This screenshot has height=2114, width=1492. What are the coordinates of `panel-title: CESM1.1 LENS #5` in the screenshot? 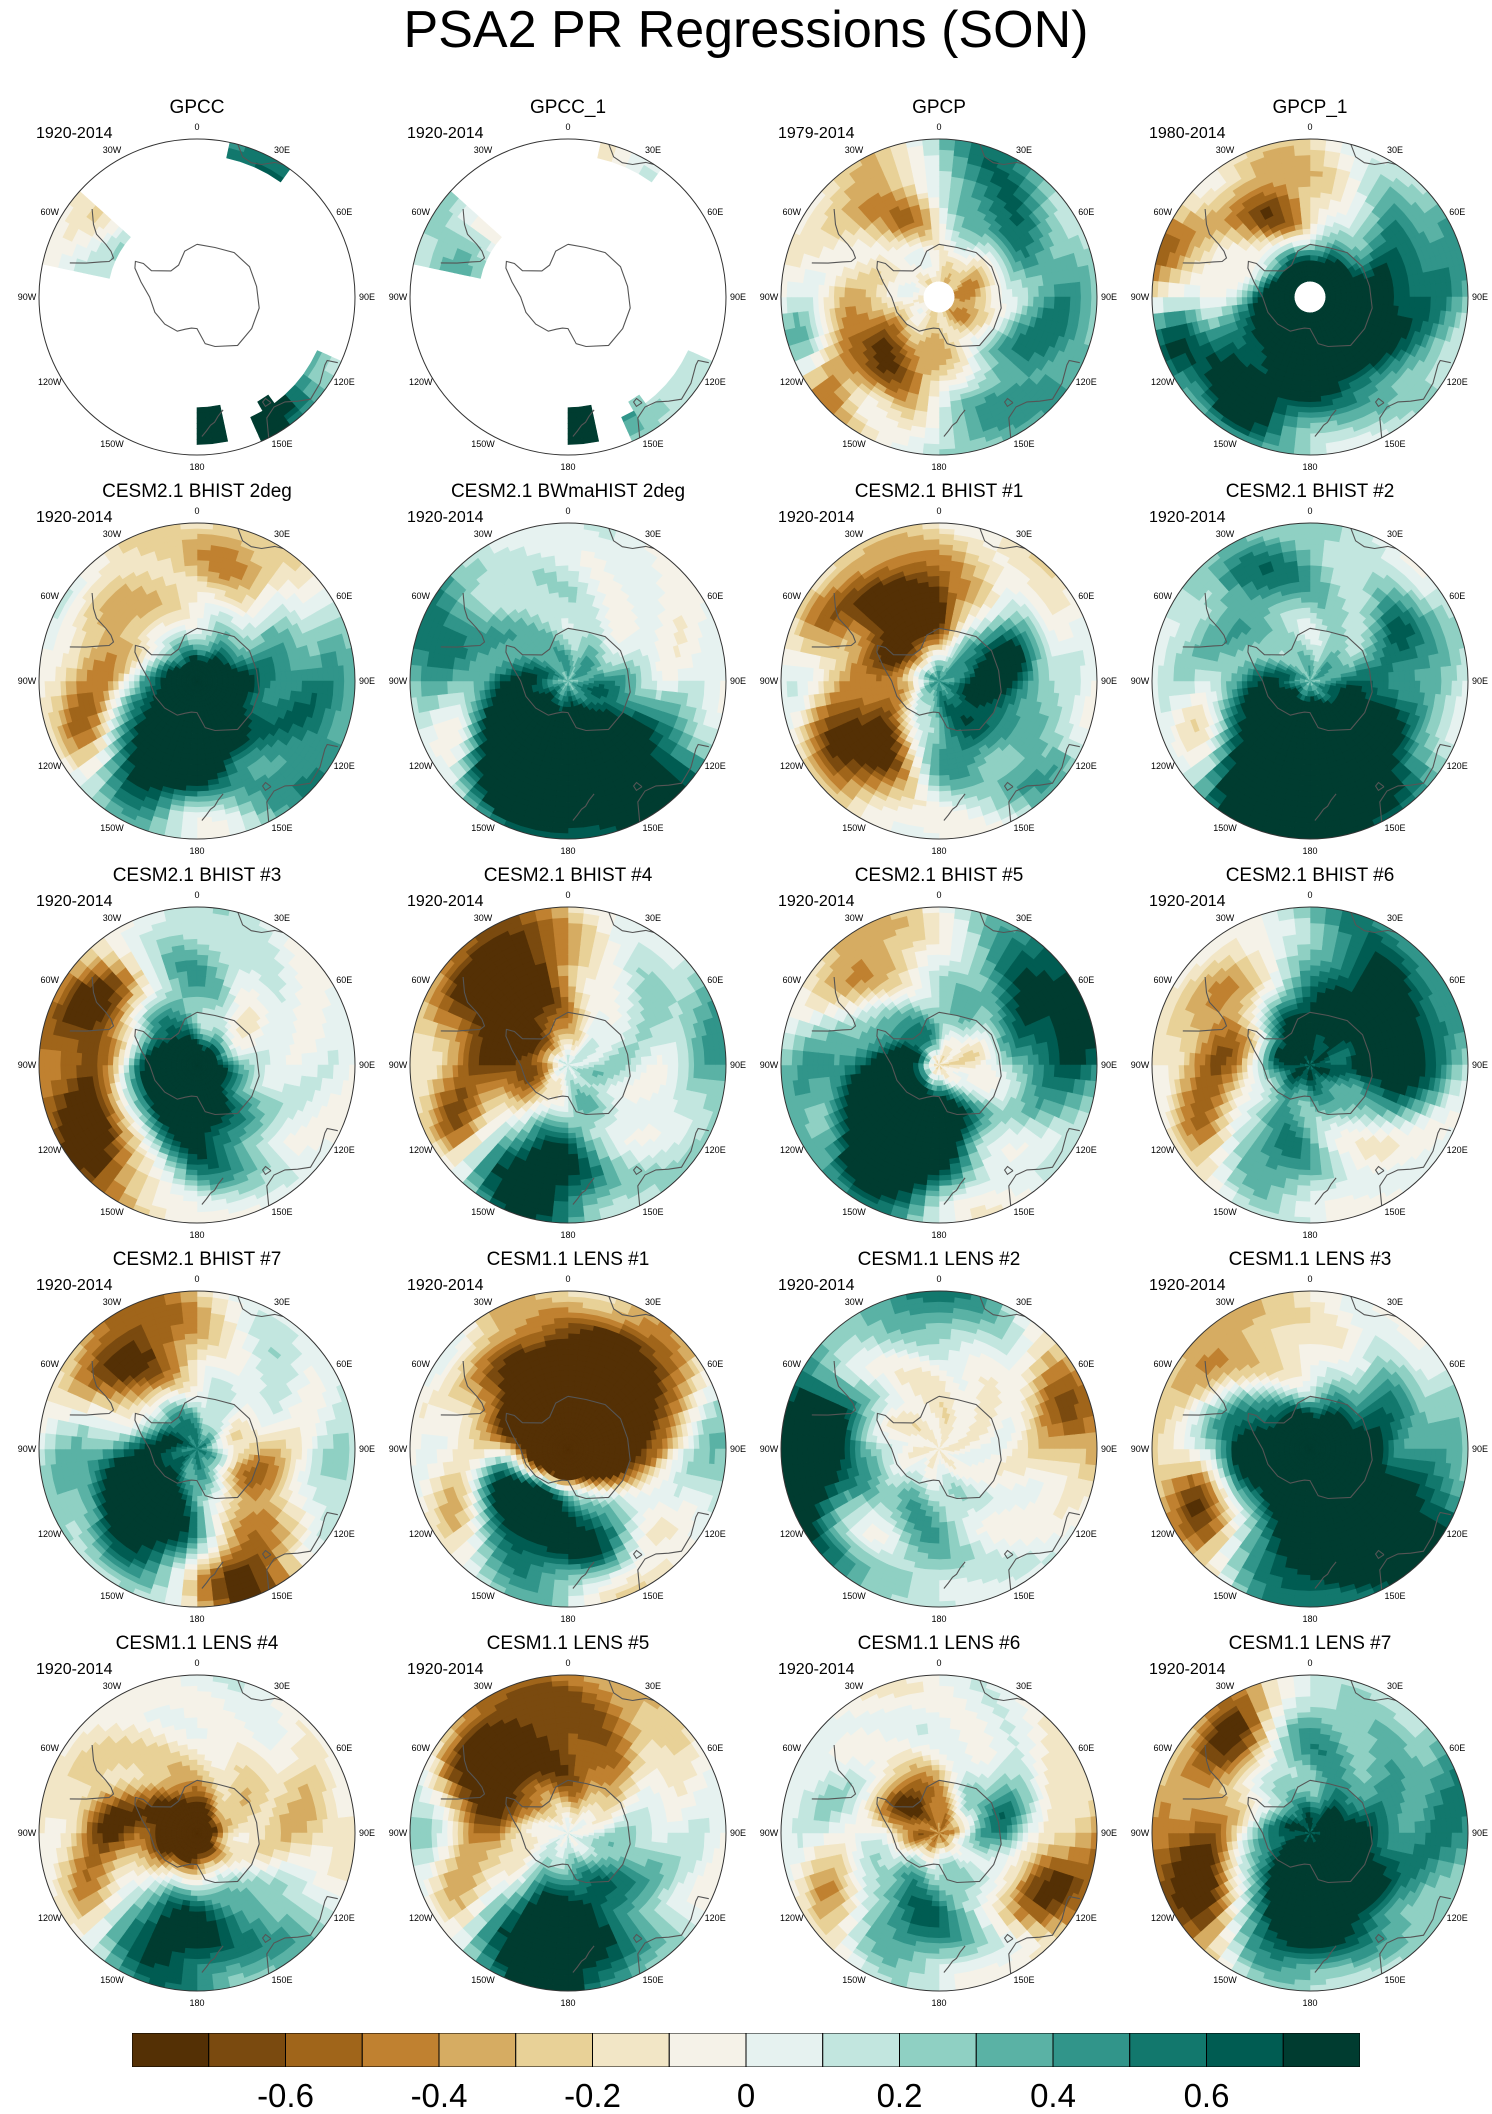 It's located at (568, 1644).